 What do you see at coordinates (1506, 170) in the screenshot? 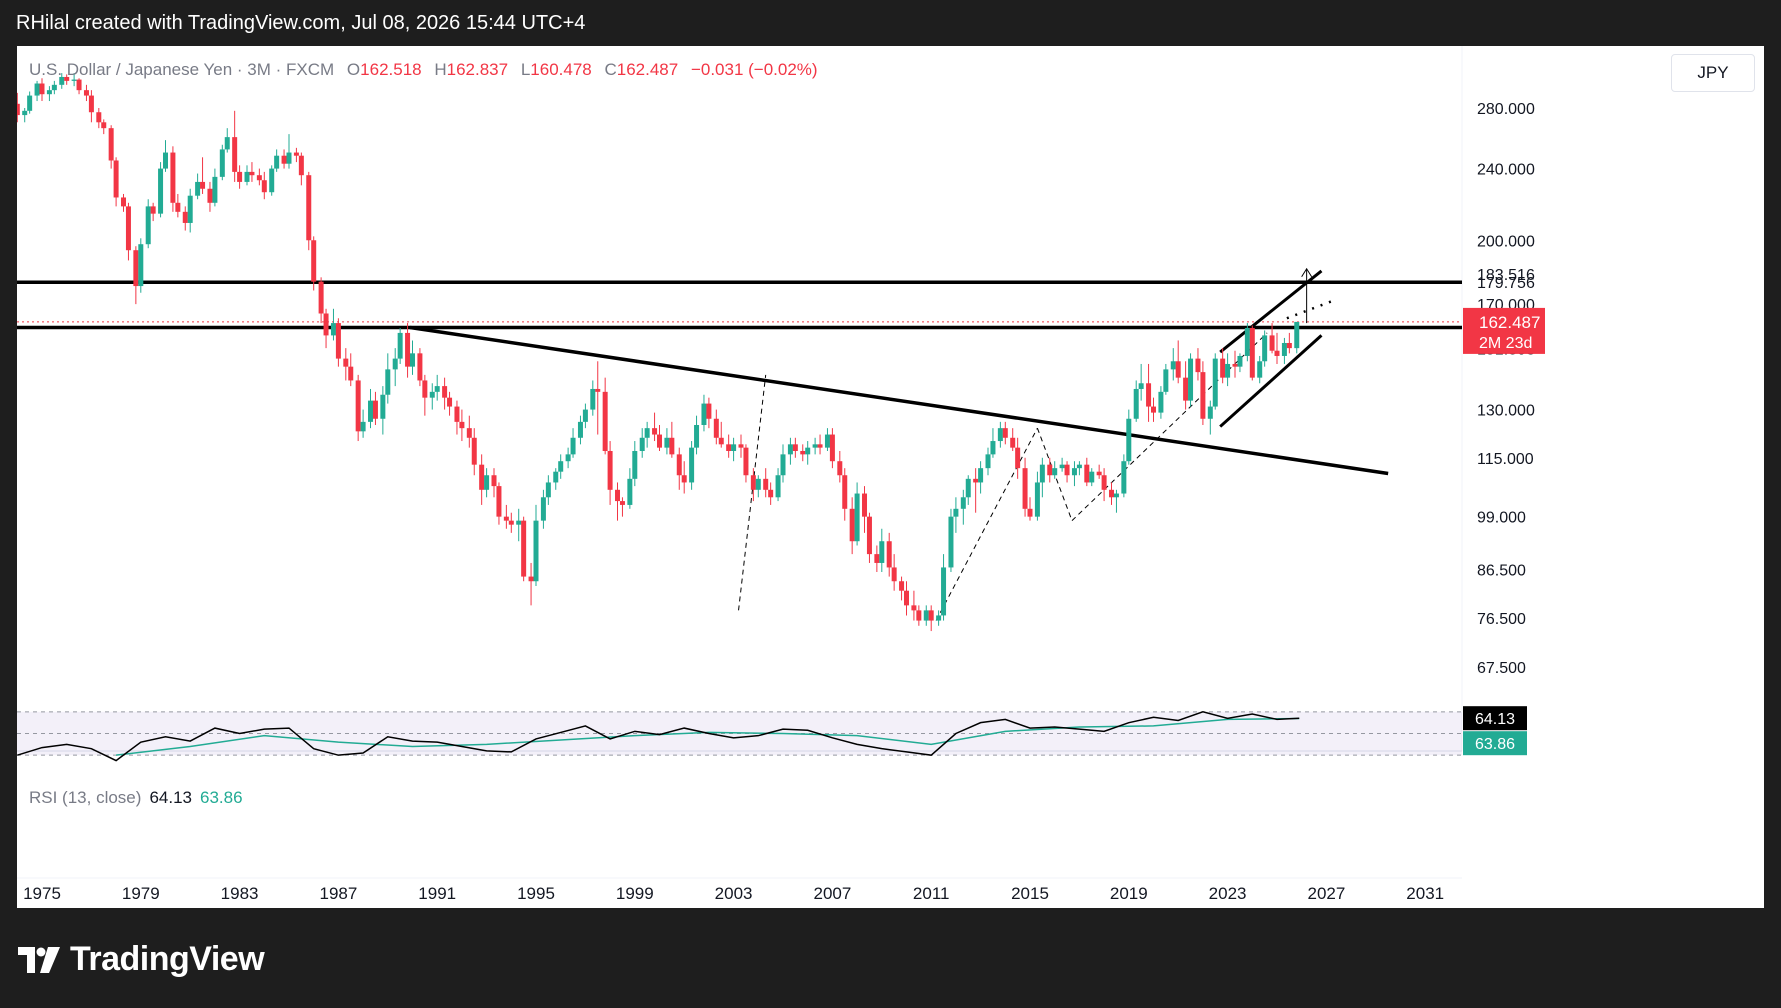
I see `price-tick-label: 240.000` at bounding box center [1506, 170].